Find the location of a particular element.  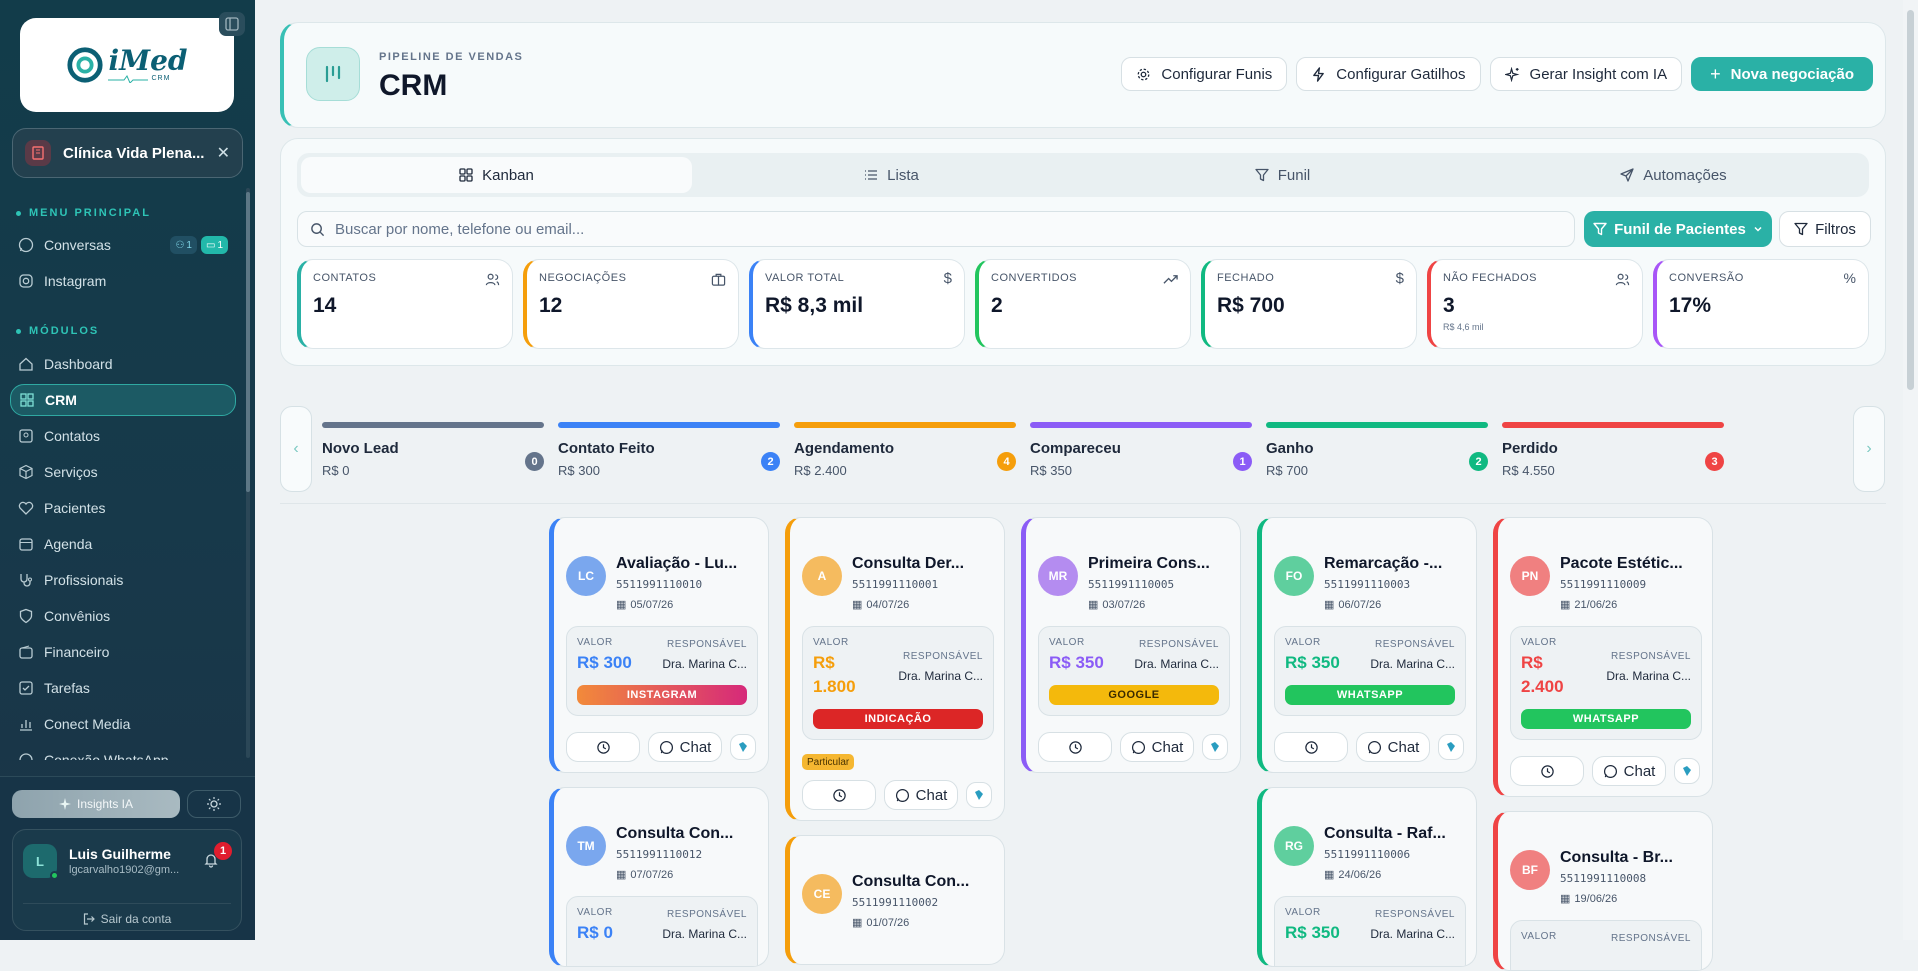

stage-name: Agendamento is located at coordinates (844, 448).